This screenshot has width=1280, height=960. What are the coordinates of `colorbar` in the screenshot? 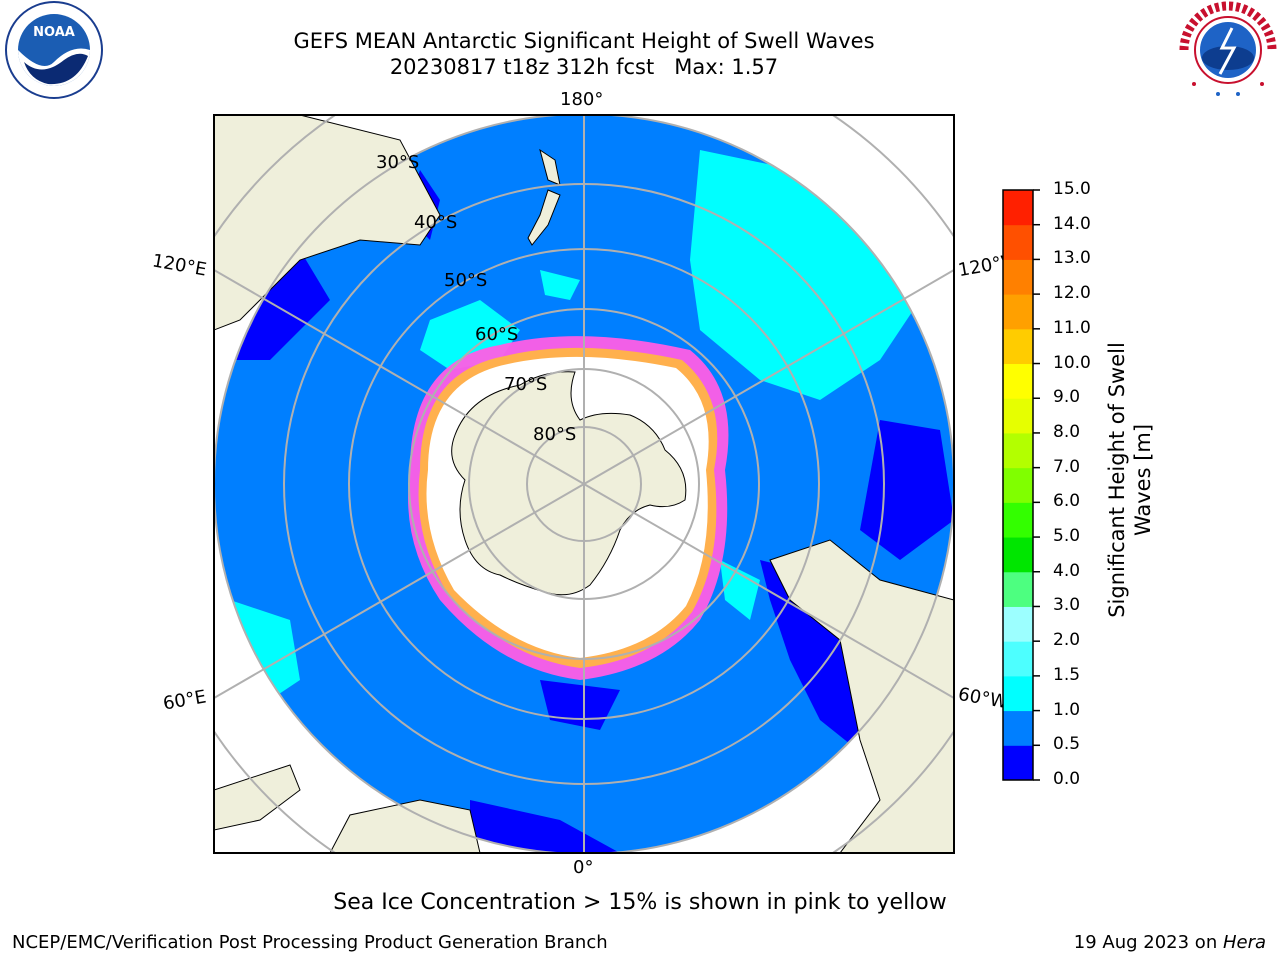 It's located at (1021, 485).